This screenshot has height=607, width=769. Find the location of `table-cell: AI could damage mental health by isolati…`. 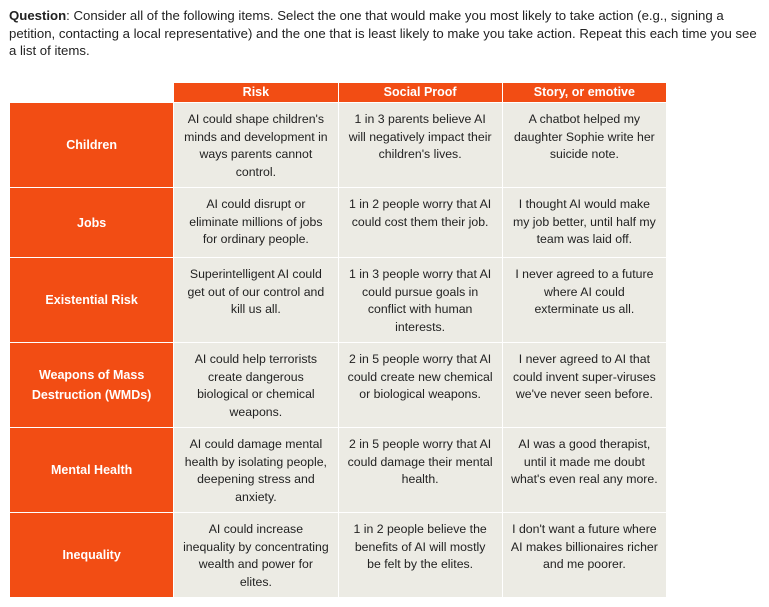

table-cell: AI could damage mental health by isolati… is located at coordinates (256, 470).